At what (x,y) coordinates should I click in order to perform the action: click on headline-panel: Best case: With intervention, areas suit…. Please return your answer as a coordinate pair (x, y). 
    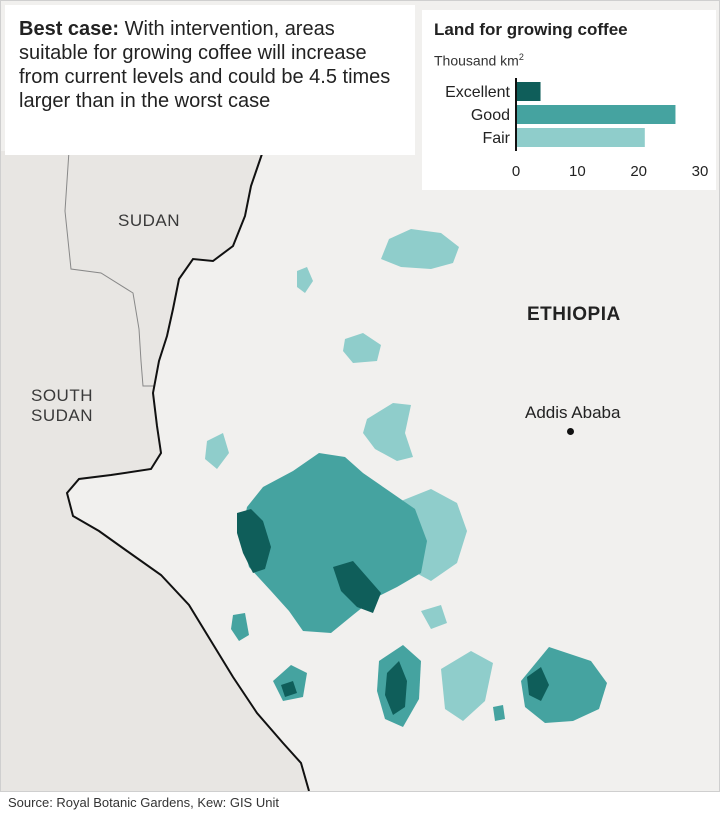
    Looking at the image, I should click on (210, 80).